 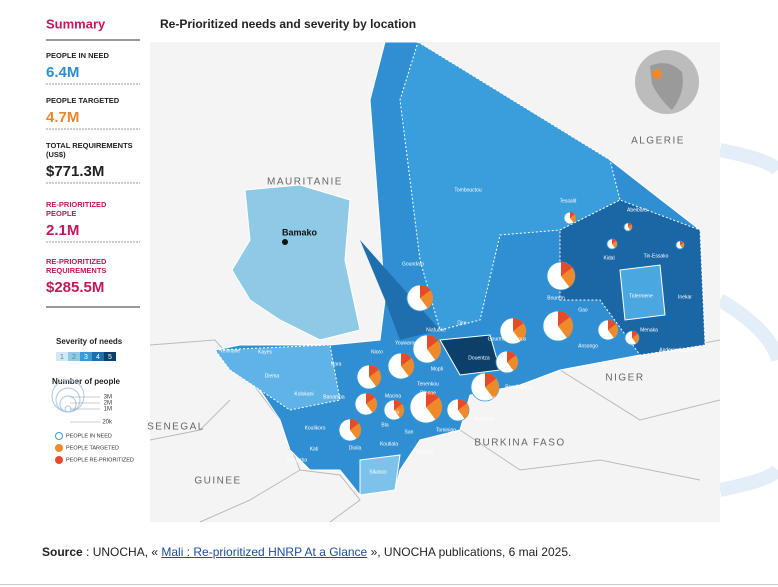 I want to click on region-label: Kolokani, so click(x=303, y=394).